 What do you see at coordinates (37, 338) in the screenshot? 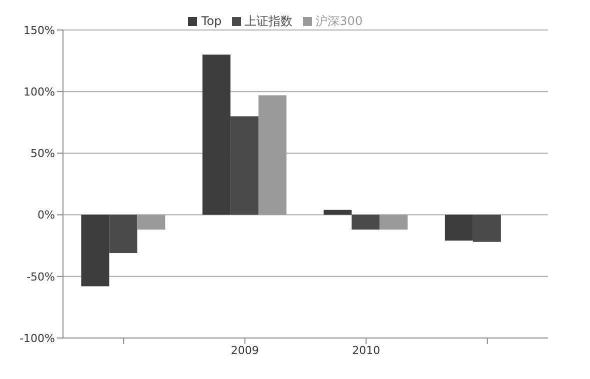
I see `y-tick-label: -100%` at bounding box center [37, 338].